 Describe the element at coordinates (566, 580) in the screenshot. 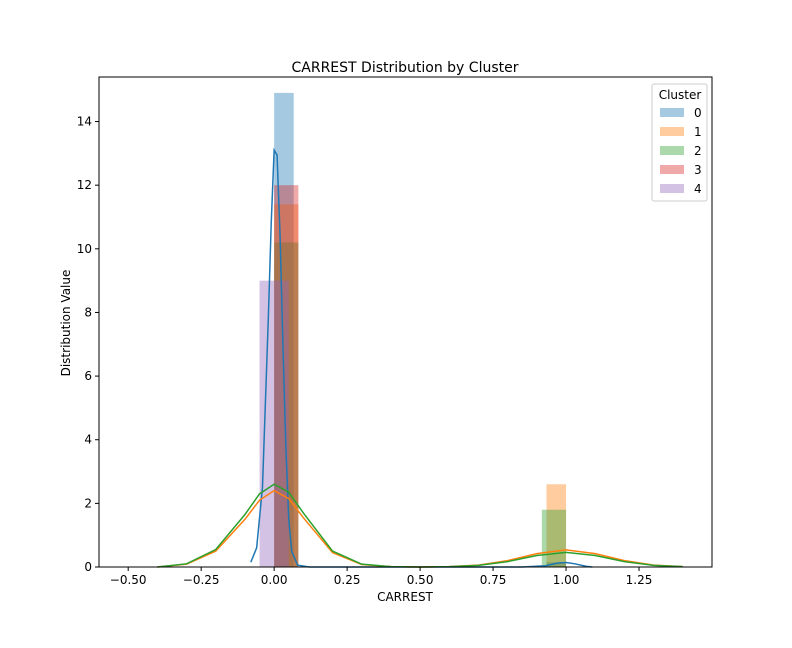

I see `x-tick-label: 1.00` at that location.